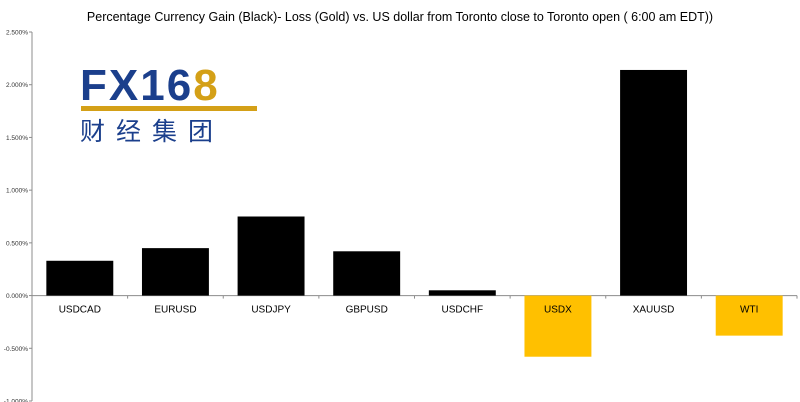  Describe the element at coordinates (367, 310) in the screenshot. I see `x-tick-label: GBPUSD` at that location.